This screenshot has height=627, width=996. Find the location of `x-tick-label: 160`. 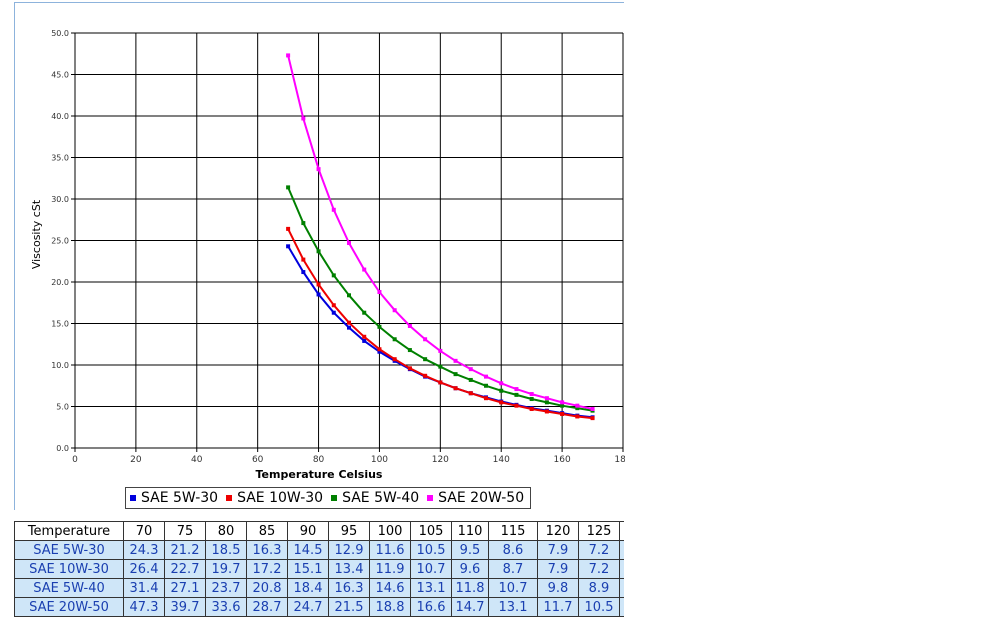

x-tick-label: 160 is located at coordinates (562, 460).